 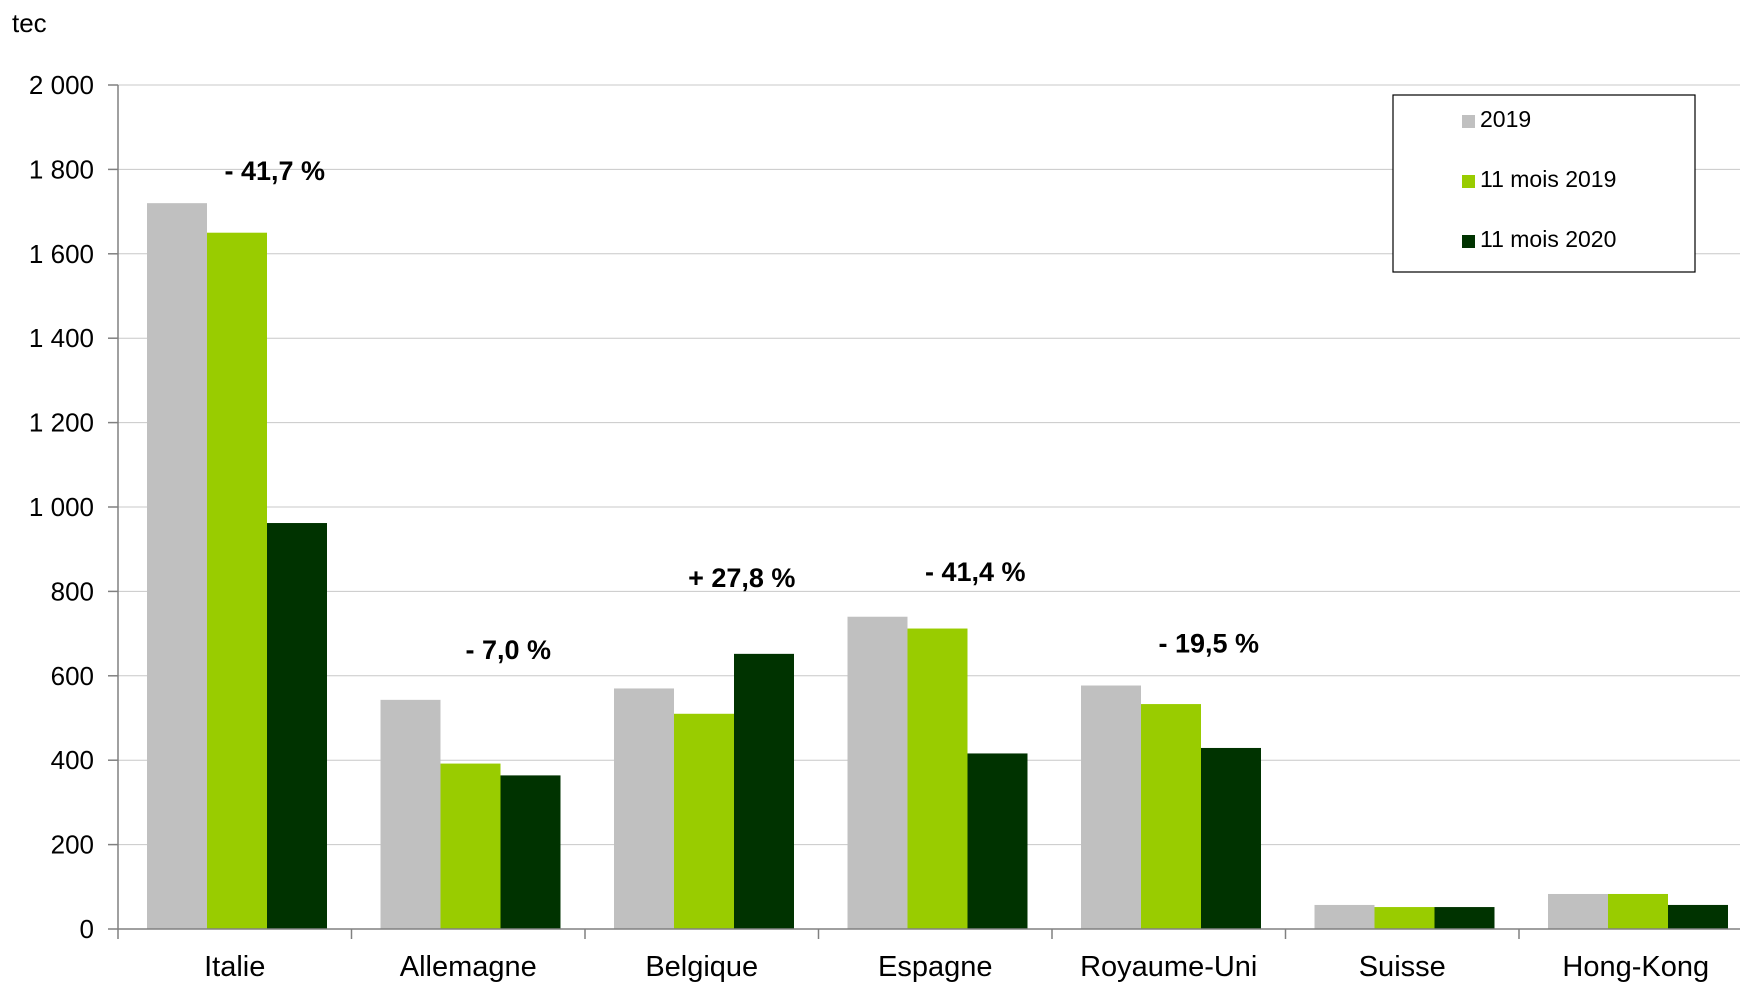 What do you see at coordinates (274, 171) in the screenshot?
I see `change-annotation: - 41,7 %` at bounding box center [274, 171].